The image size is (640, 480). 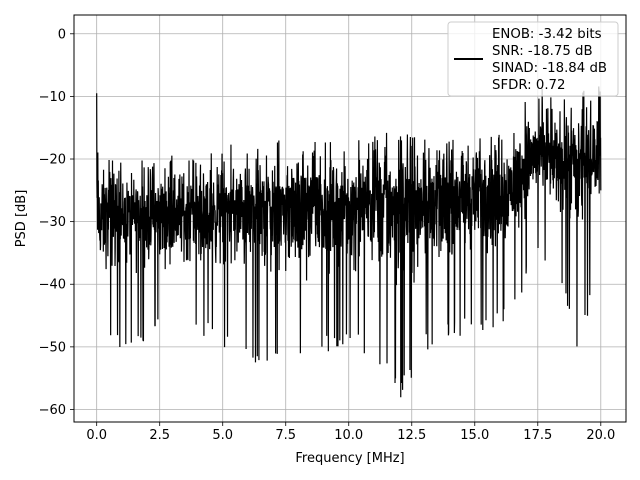 I want to click on y-tick-label: 0, so click(x=62, y=34).